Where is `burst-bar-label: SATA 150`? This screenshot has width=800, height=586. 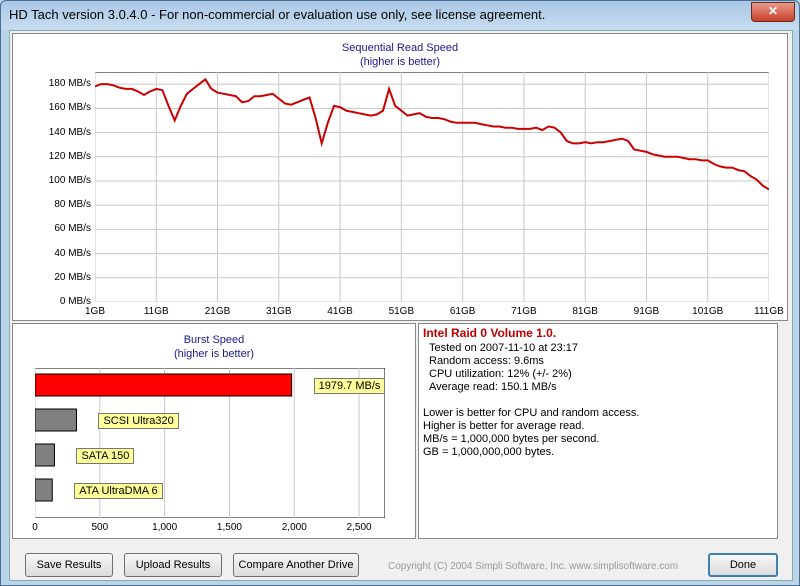
burst-bar-label: SATA 150 is located at coordinates (105, 456).